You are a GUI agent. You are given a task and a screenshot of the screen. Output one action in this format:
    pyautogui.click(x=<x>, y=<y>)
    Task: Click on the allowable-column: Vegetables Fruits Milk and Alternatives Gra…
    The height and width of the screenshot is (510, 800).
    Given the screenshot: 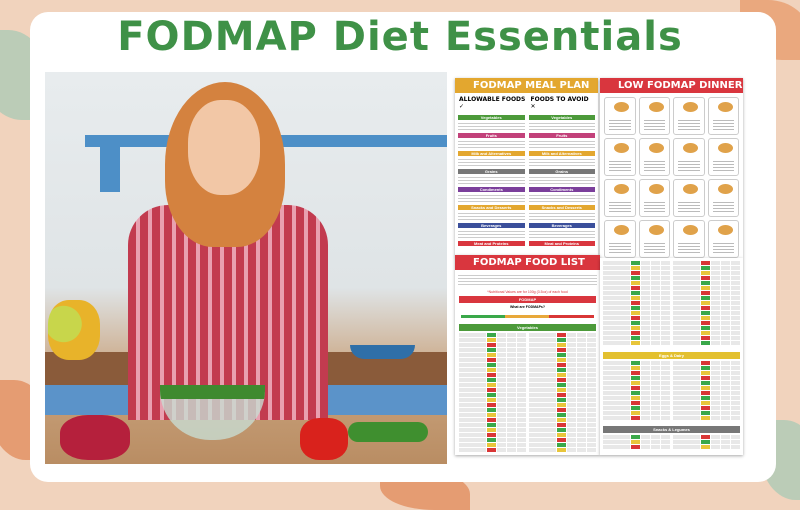 What is the action you would take?
    pyautogui.click(x=491, y=180)
    